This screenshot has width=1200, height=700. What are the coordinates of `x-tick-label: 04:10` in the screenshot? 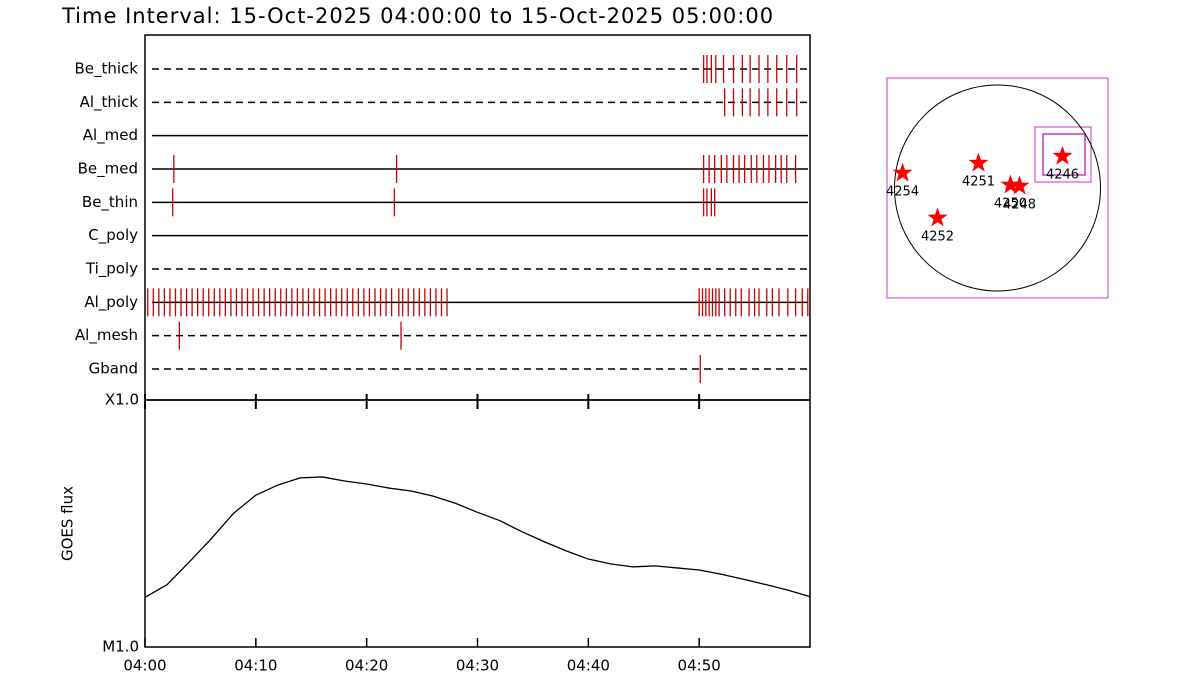 It's located at (255, 666).